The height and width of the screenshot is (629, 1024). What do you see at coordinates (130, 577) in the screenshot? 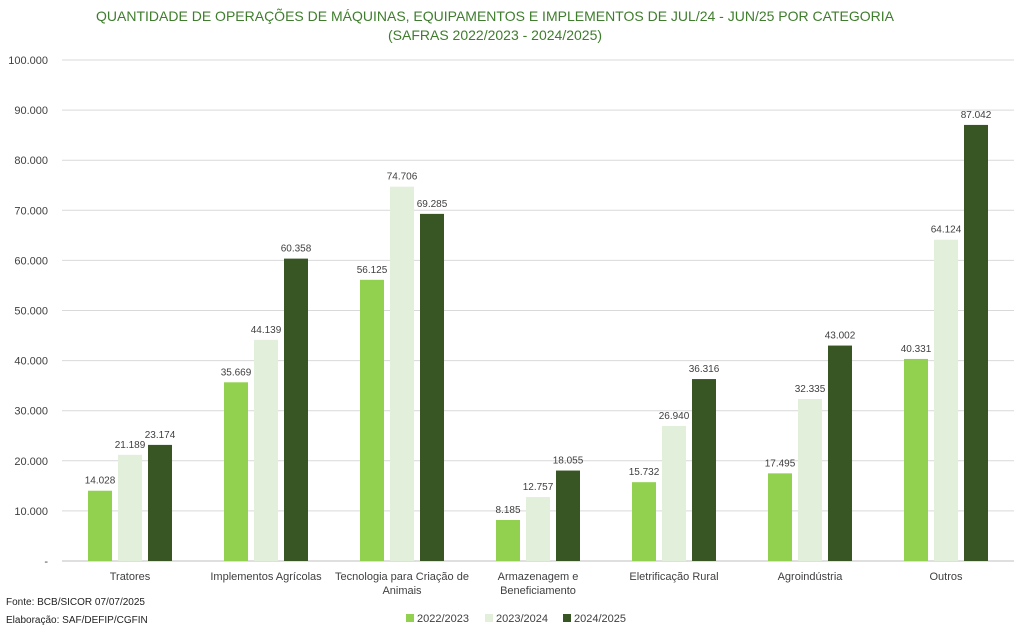
I see `category-label: Tratores` at bounding box center [130, 577].